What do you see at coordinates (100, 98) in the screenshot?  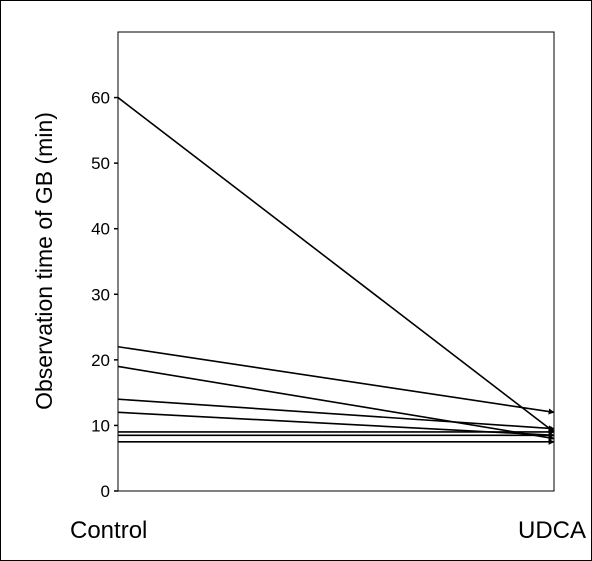 I see `y-tick-label: 60` at bounding box center [100, 98].